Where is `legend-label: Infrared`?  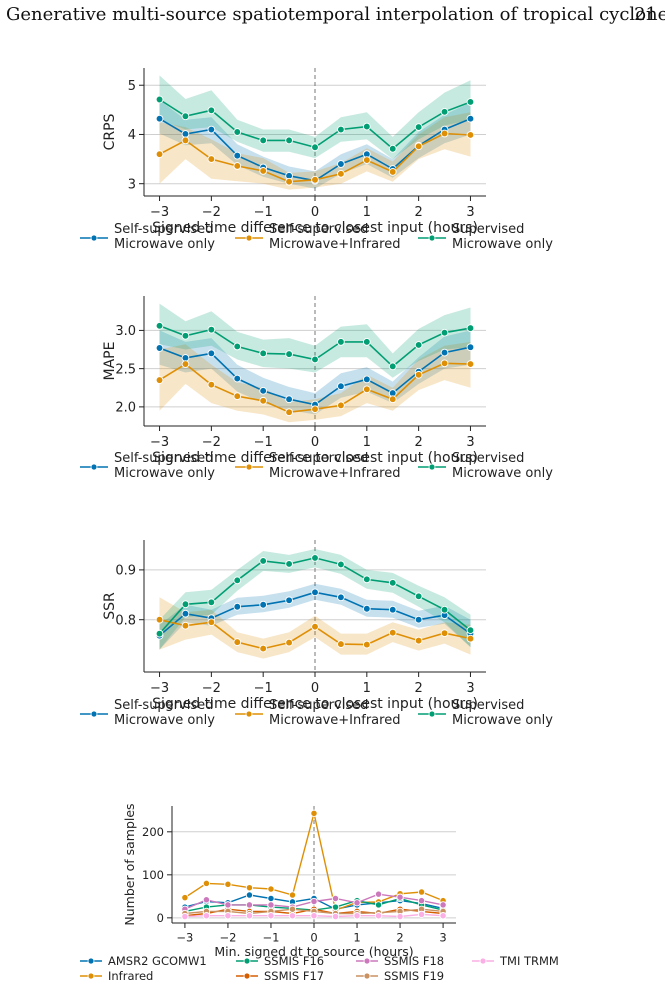
legend-label: Infrared is located at coordinates (130, 976).